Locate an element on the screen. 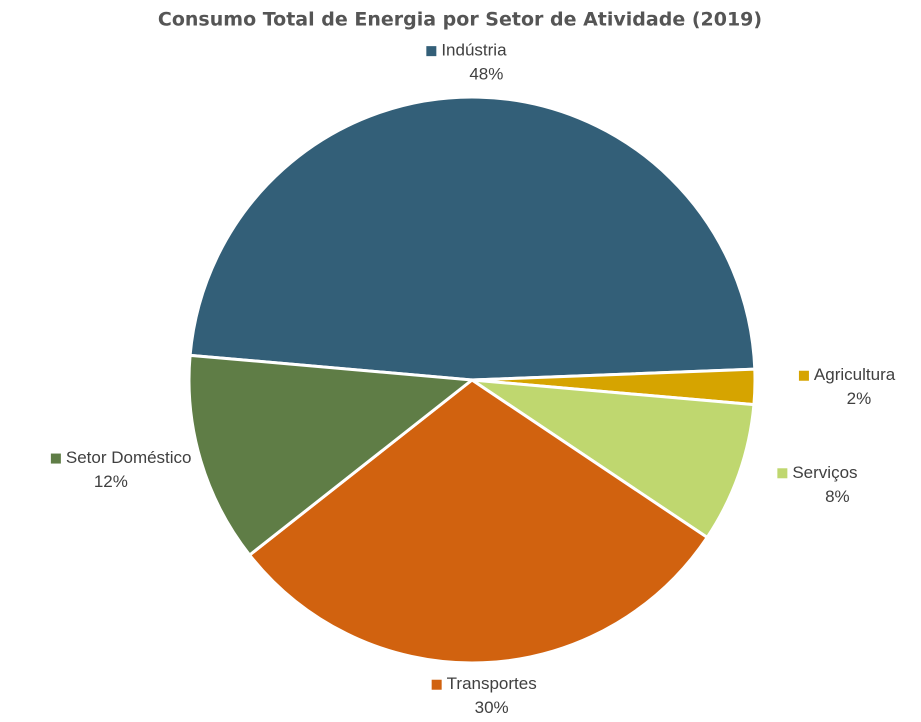  value-label: 30% is located at coordinates (492, 707).